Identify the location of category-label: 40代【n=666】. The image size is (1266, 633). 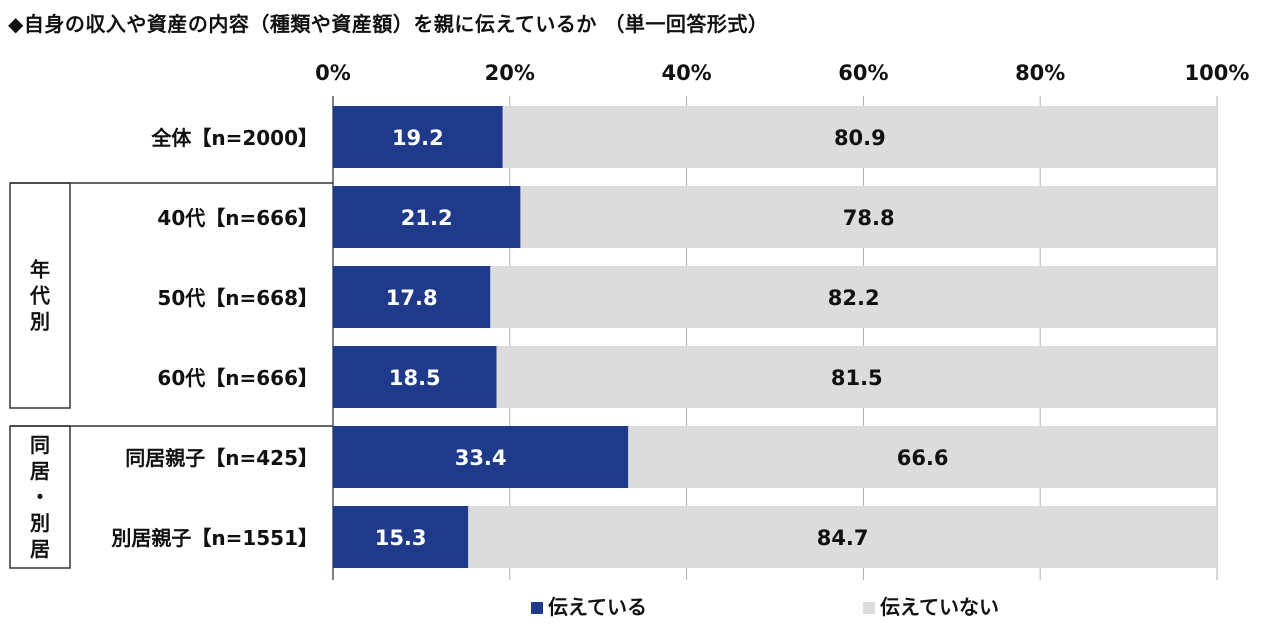
(237, 218).